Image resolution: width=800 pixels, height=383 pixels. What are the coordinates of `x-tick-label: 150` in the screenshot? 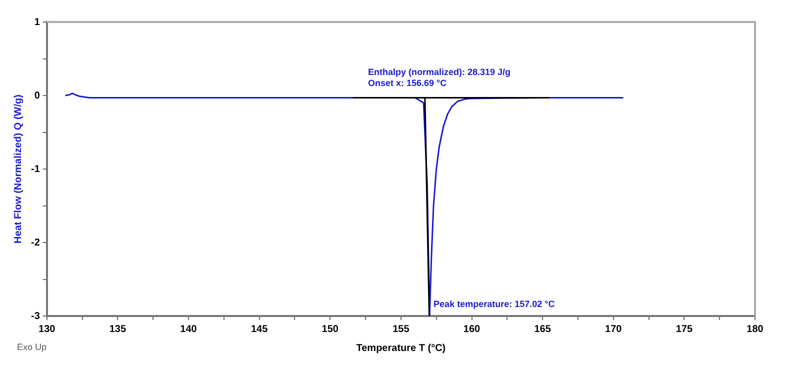 It's located at (330, 329).